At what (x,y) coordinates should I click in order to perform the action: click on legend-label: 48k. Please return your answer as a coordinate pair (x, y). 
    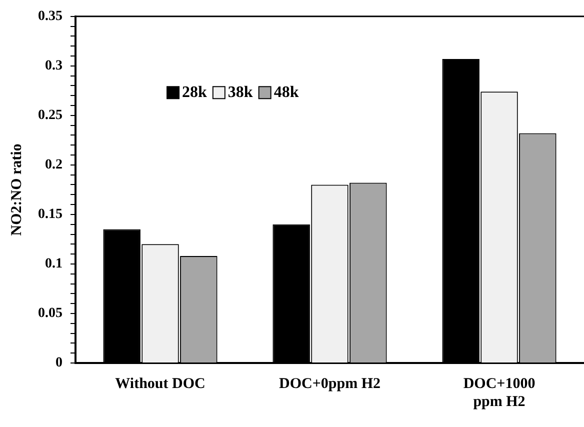
    Looking at the image, I should click on (286, 92).